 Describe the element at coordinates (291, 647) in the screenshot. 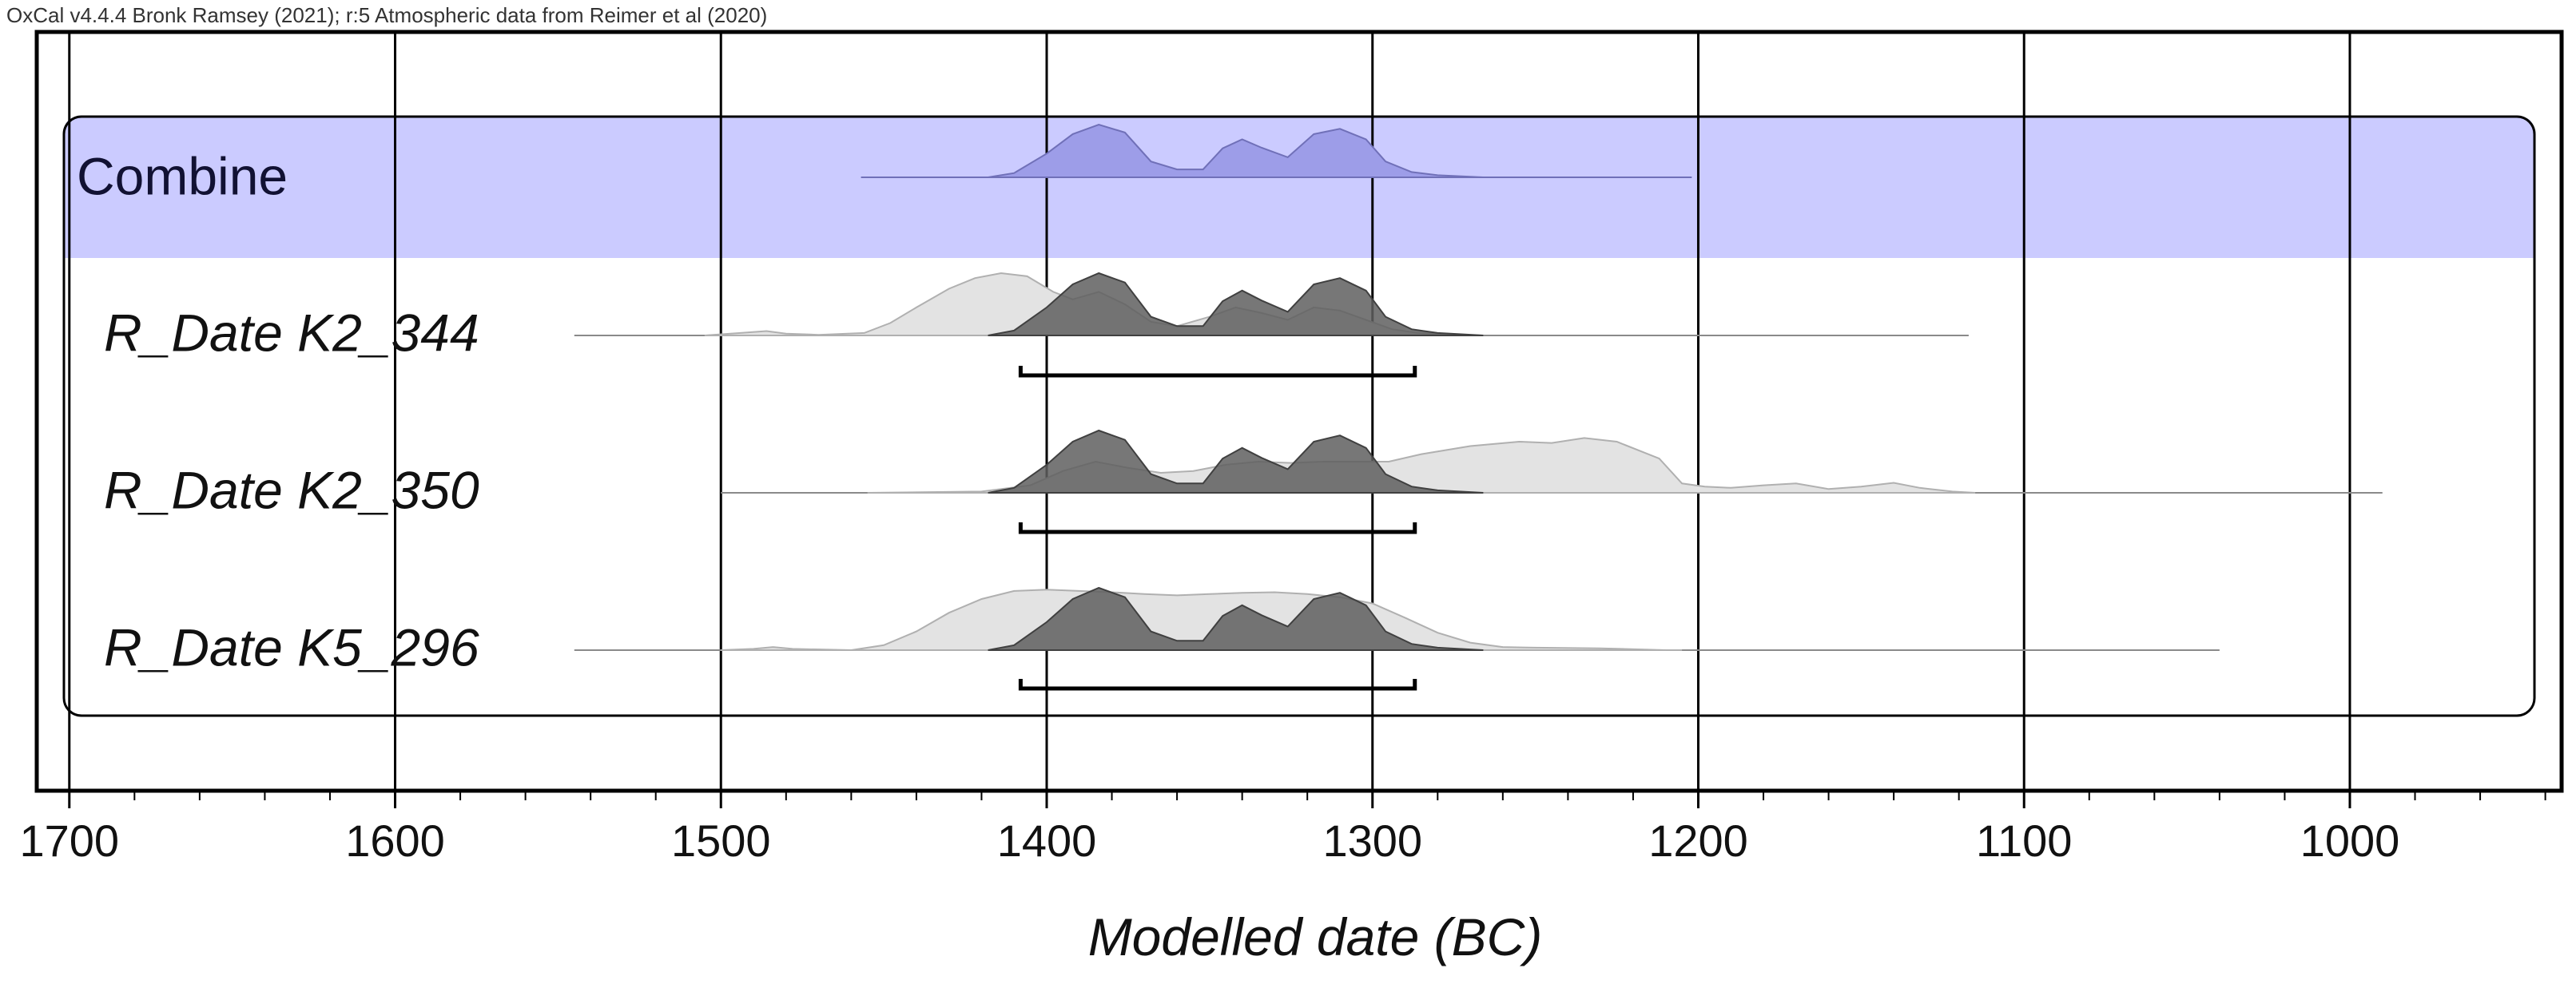

I see `series-label: R_Date K5_296` at that location.